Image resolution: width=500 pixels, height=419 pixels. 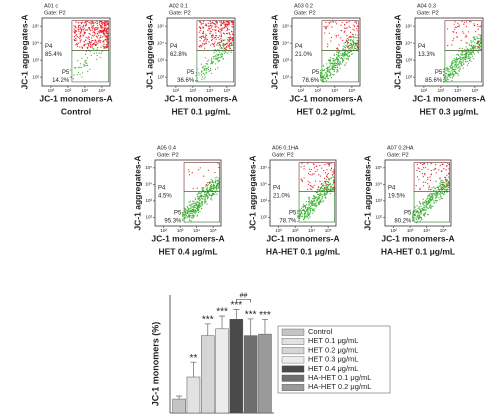 I want to click on legend-label: HET 0.3 μg/mL, so click(x=333, y=359).